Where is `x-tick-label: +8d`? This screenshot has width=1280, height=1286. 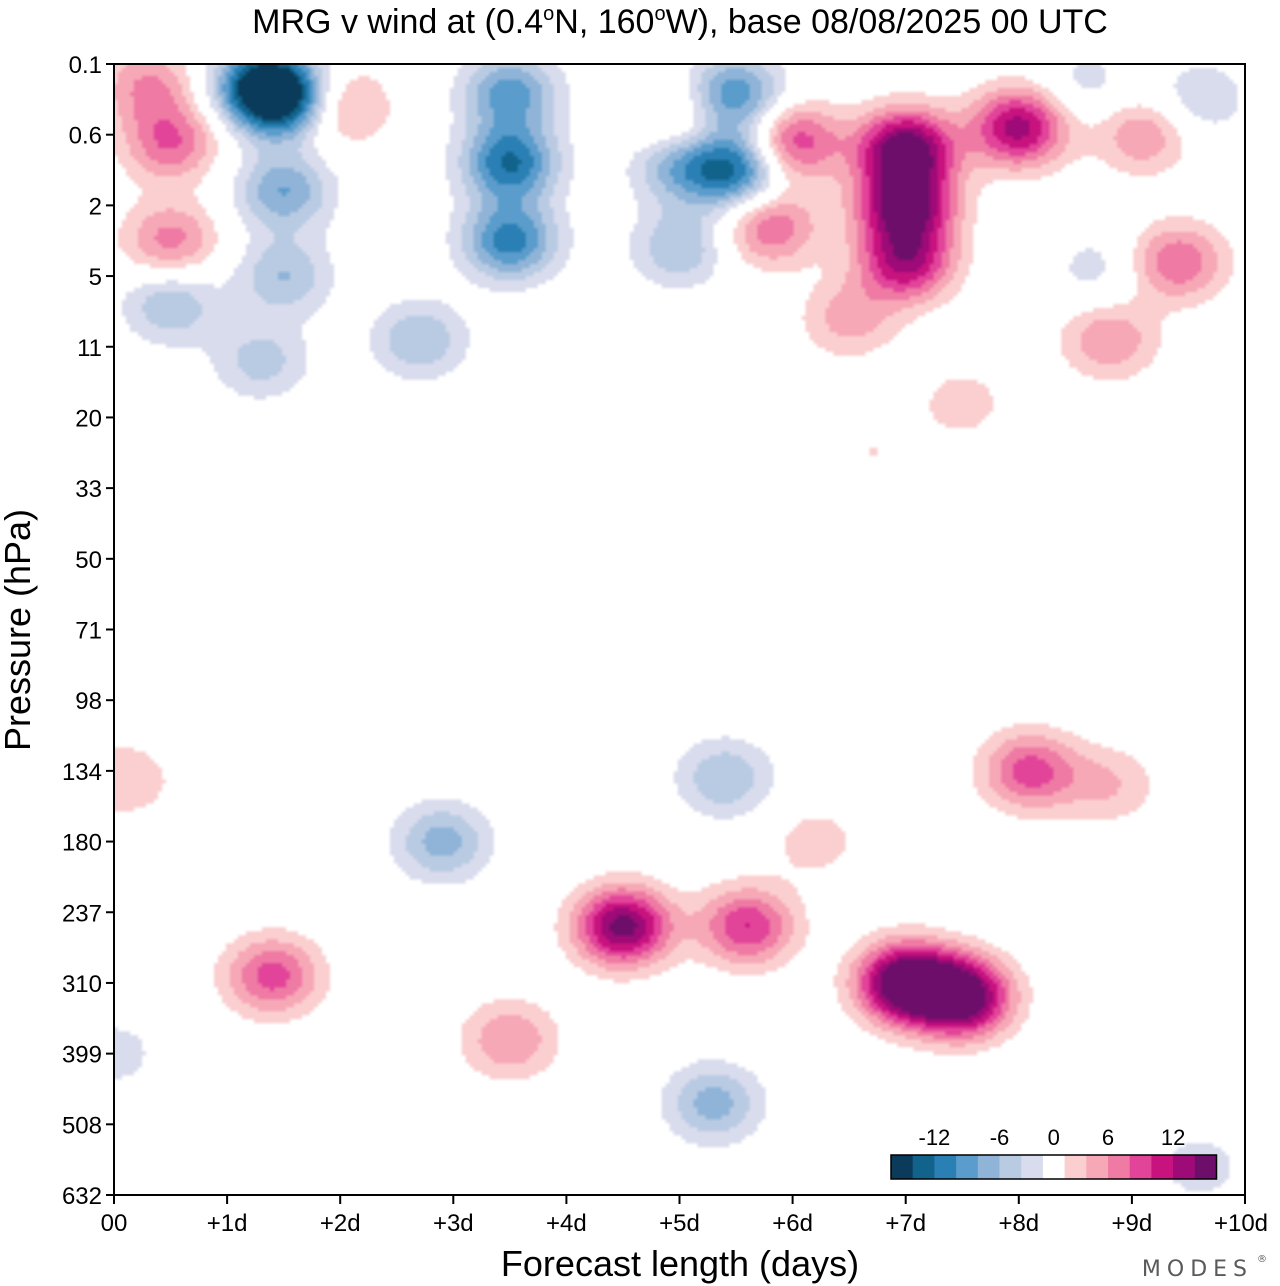
x-tick-label: +8d is located at coordinates (1018, 1223).